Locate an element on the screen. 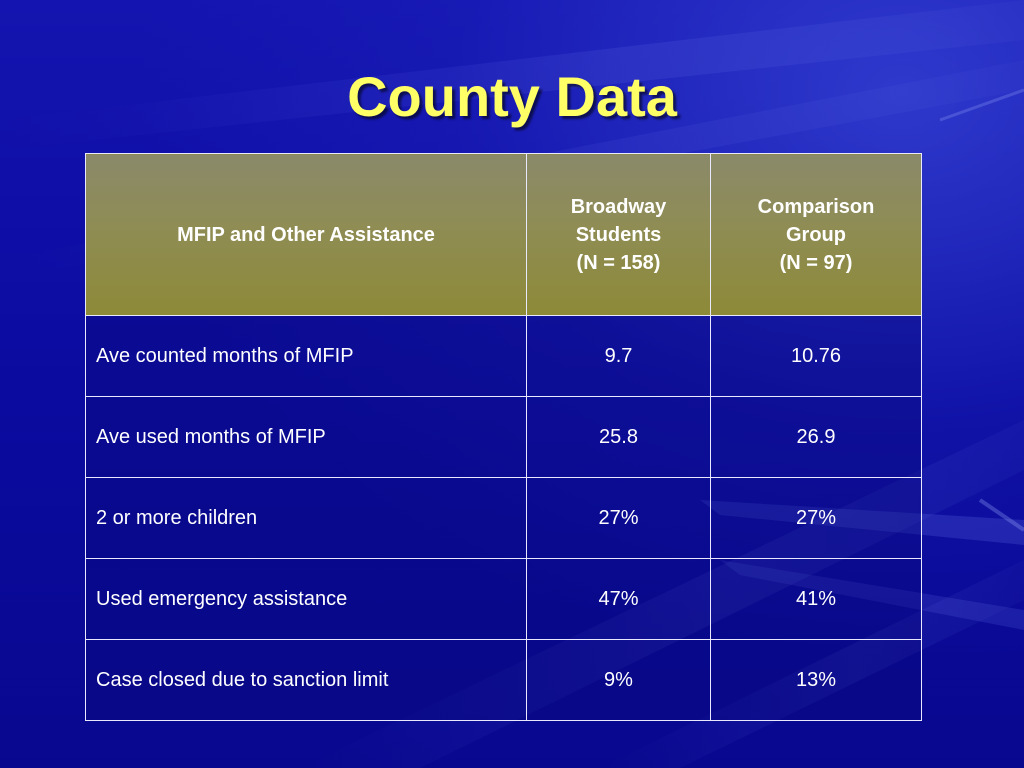 This screenshot has height=768, width=1024. table-row: Ave counted months of MFIP 9.7 10.76 is located at coordinates (503, 356).